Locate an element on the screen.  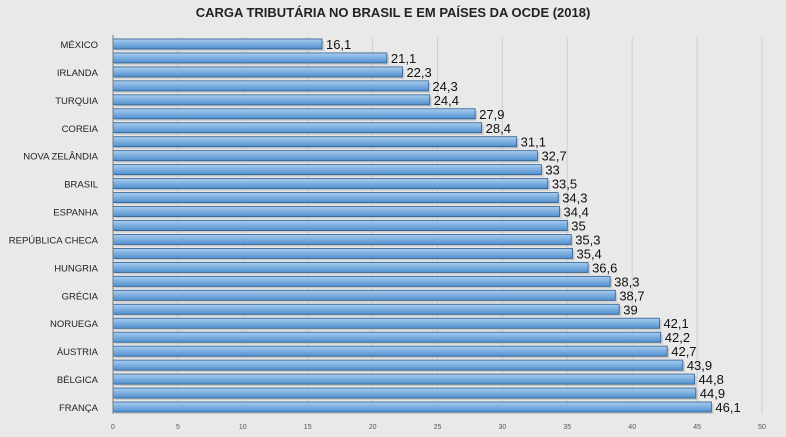
data-label: 38,7 is located at coordinates (631, 295).